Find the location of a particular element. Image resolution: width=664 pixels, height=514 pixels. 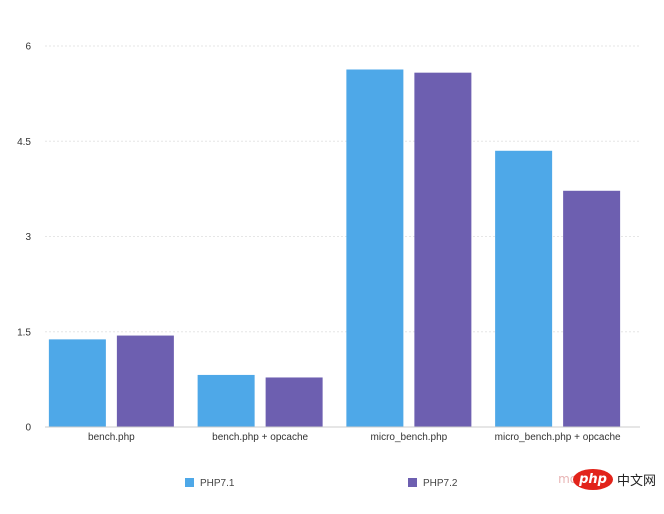

y-tick-label: 6 is located at coordinates (28, 47).